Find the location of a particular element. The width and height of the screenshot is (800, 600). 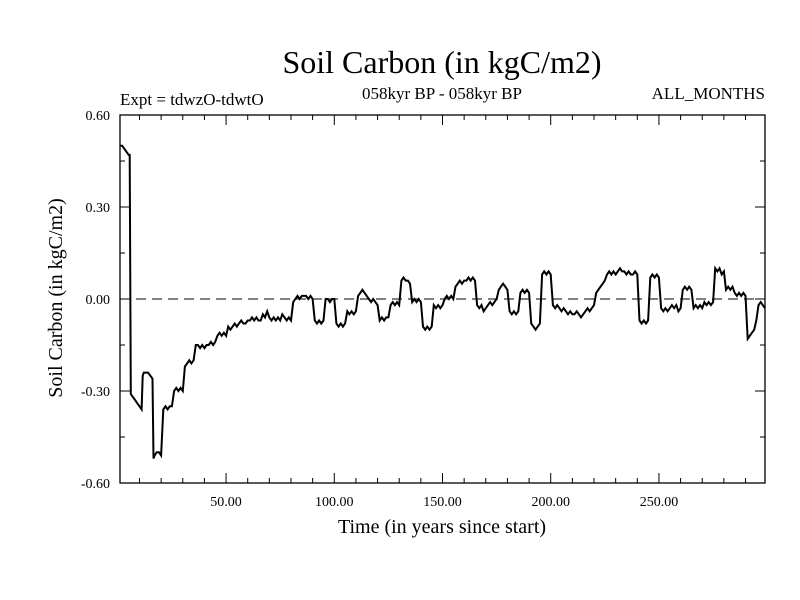

y-tick-label: -0.30 is located at coordinates (95, 392).